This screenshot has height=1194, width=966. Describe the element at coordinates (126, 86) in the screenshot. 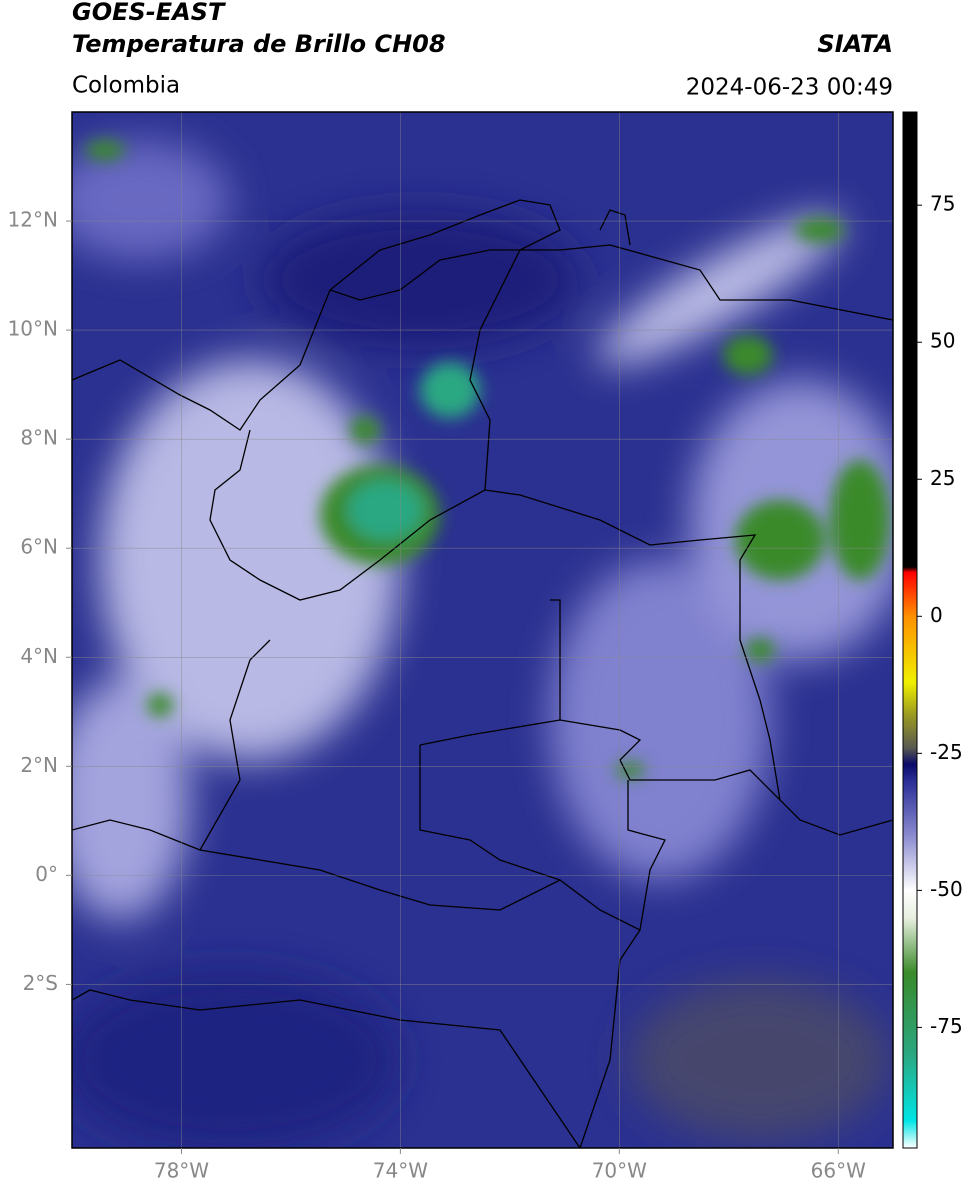

I see `region: Colombia` at that location.